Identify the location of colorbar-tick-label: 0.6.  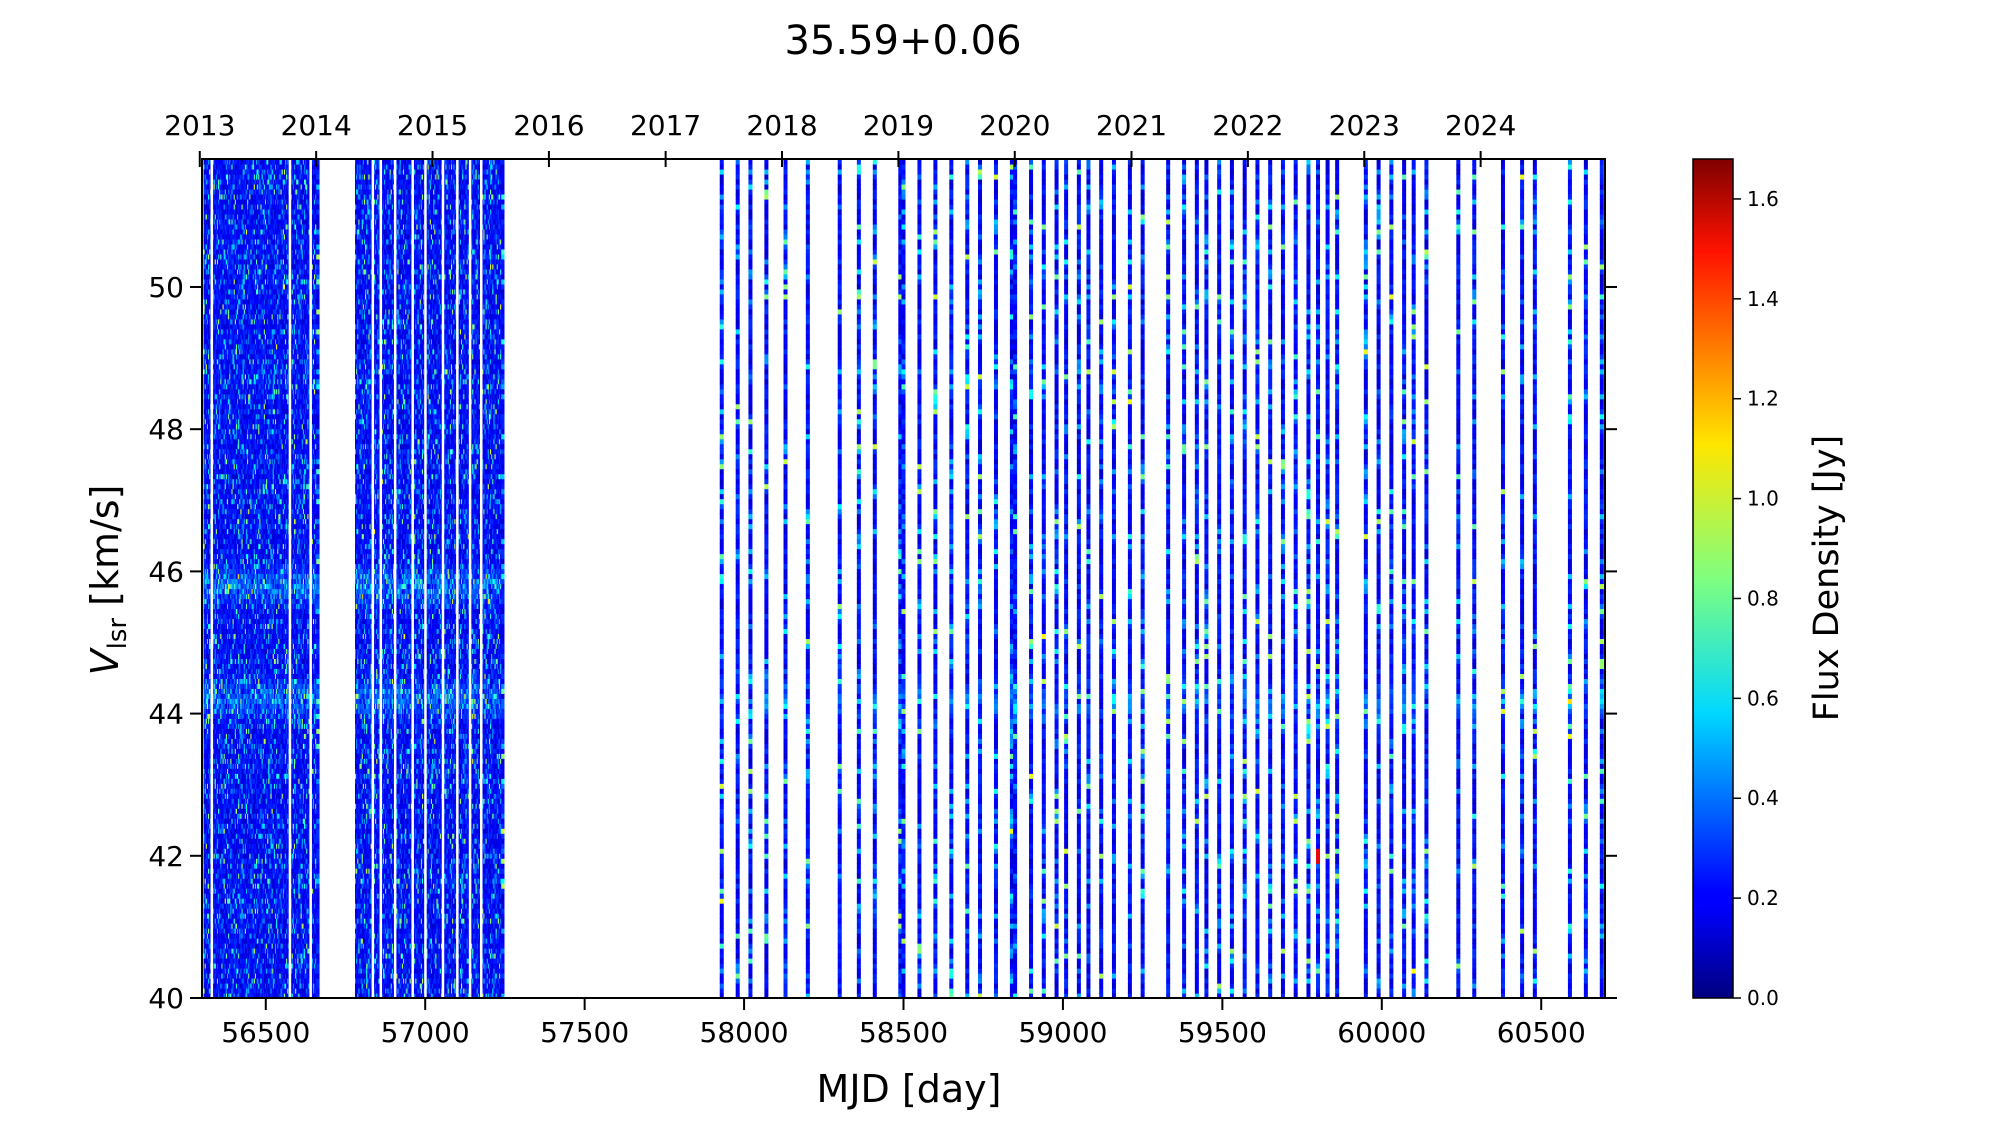
(1763, 698).